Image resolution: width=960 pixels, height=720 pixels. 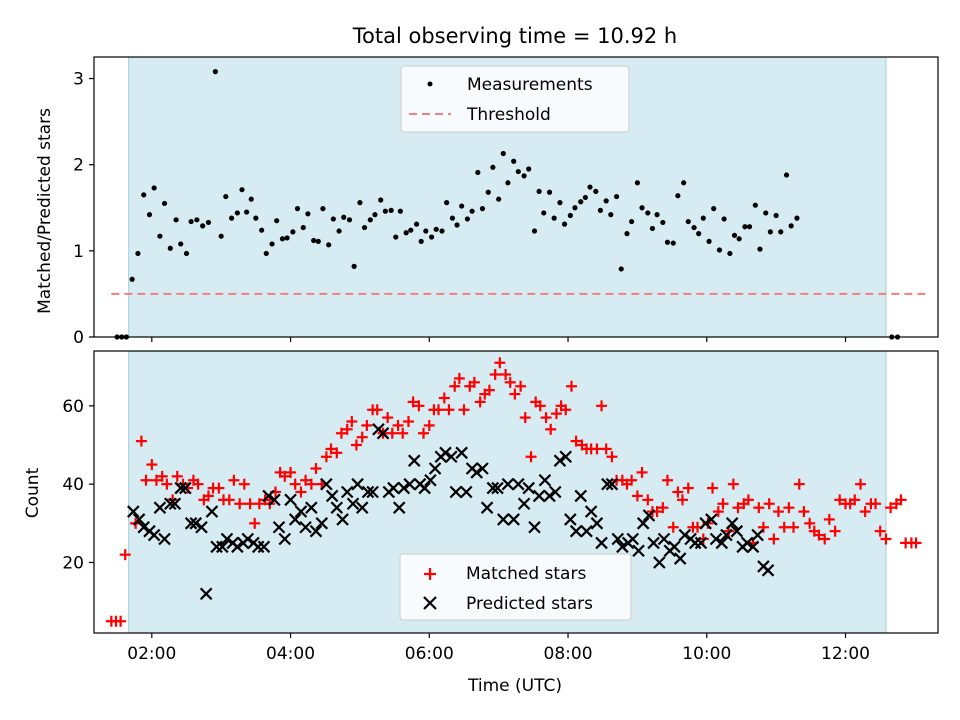 I want to click on y-tick-label: 3, so click(x=78, y=80).